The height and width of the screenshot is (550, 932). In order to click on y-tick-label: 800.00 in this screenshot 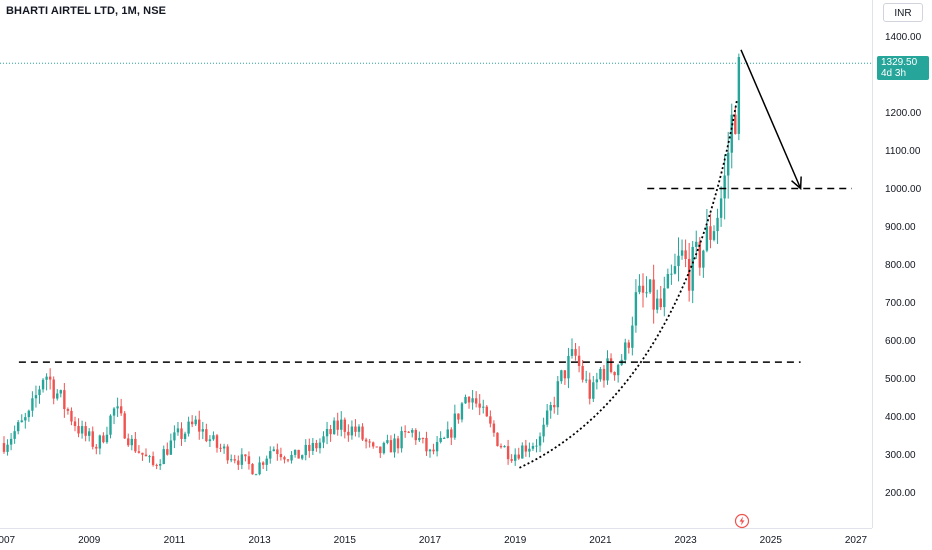, I will do `click(900, 265)`.